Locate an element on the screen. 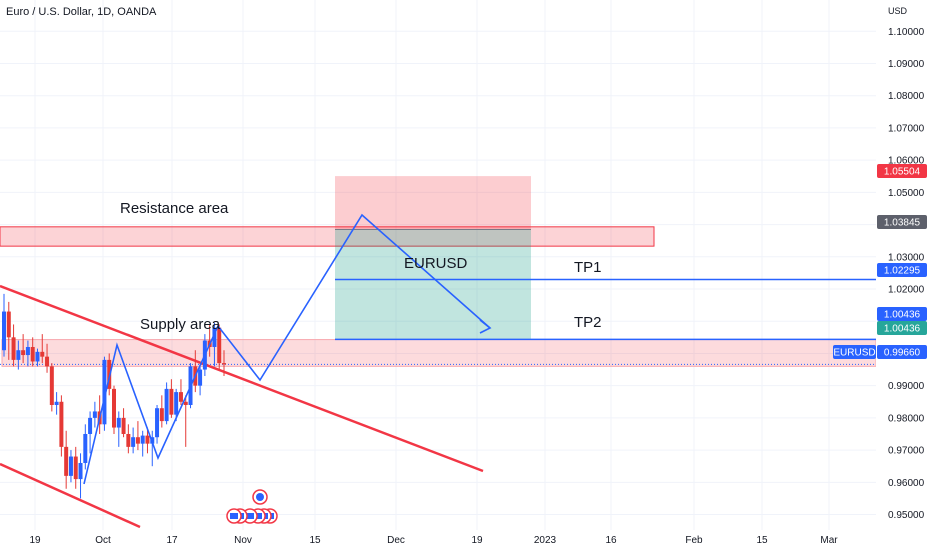  y-tick-label: 1.08000 is located at coordinates (906, 96).